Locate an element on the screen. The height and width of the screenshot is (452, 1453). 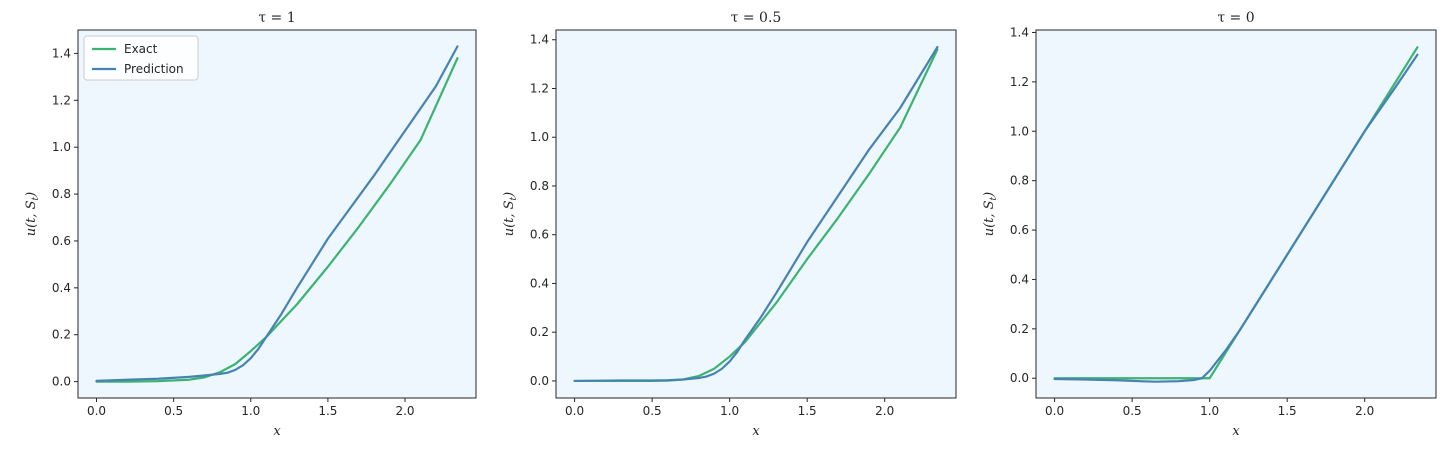
chart-title: τ = 1 is located at coordinates (276, 18).